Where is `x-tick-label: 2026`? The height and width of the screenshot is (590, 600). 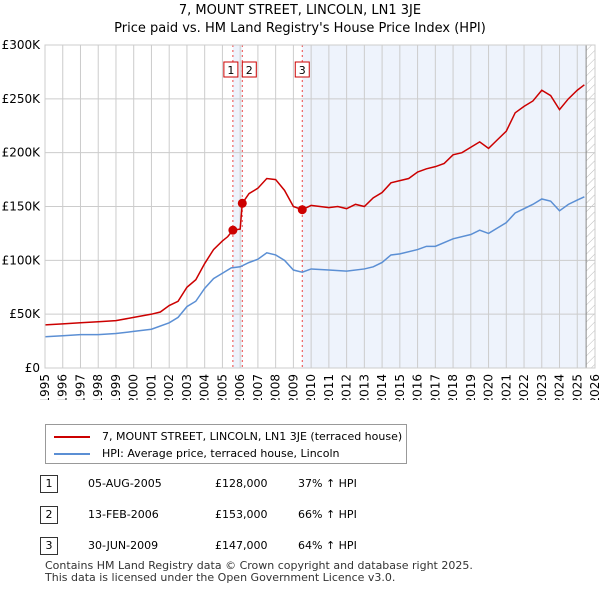 x-tick-label: 2026 is located at coordinates (594, 387).